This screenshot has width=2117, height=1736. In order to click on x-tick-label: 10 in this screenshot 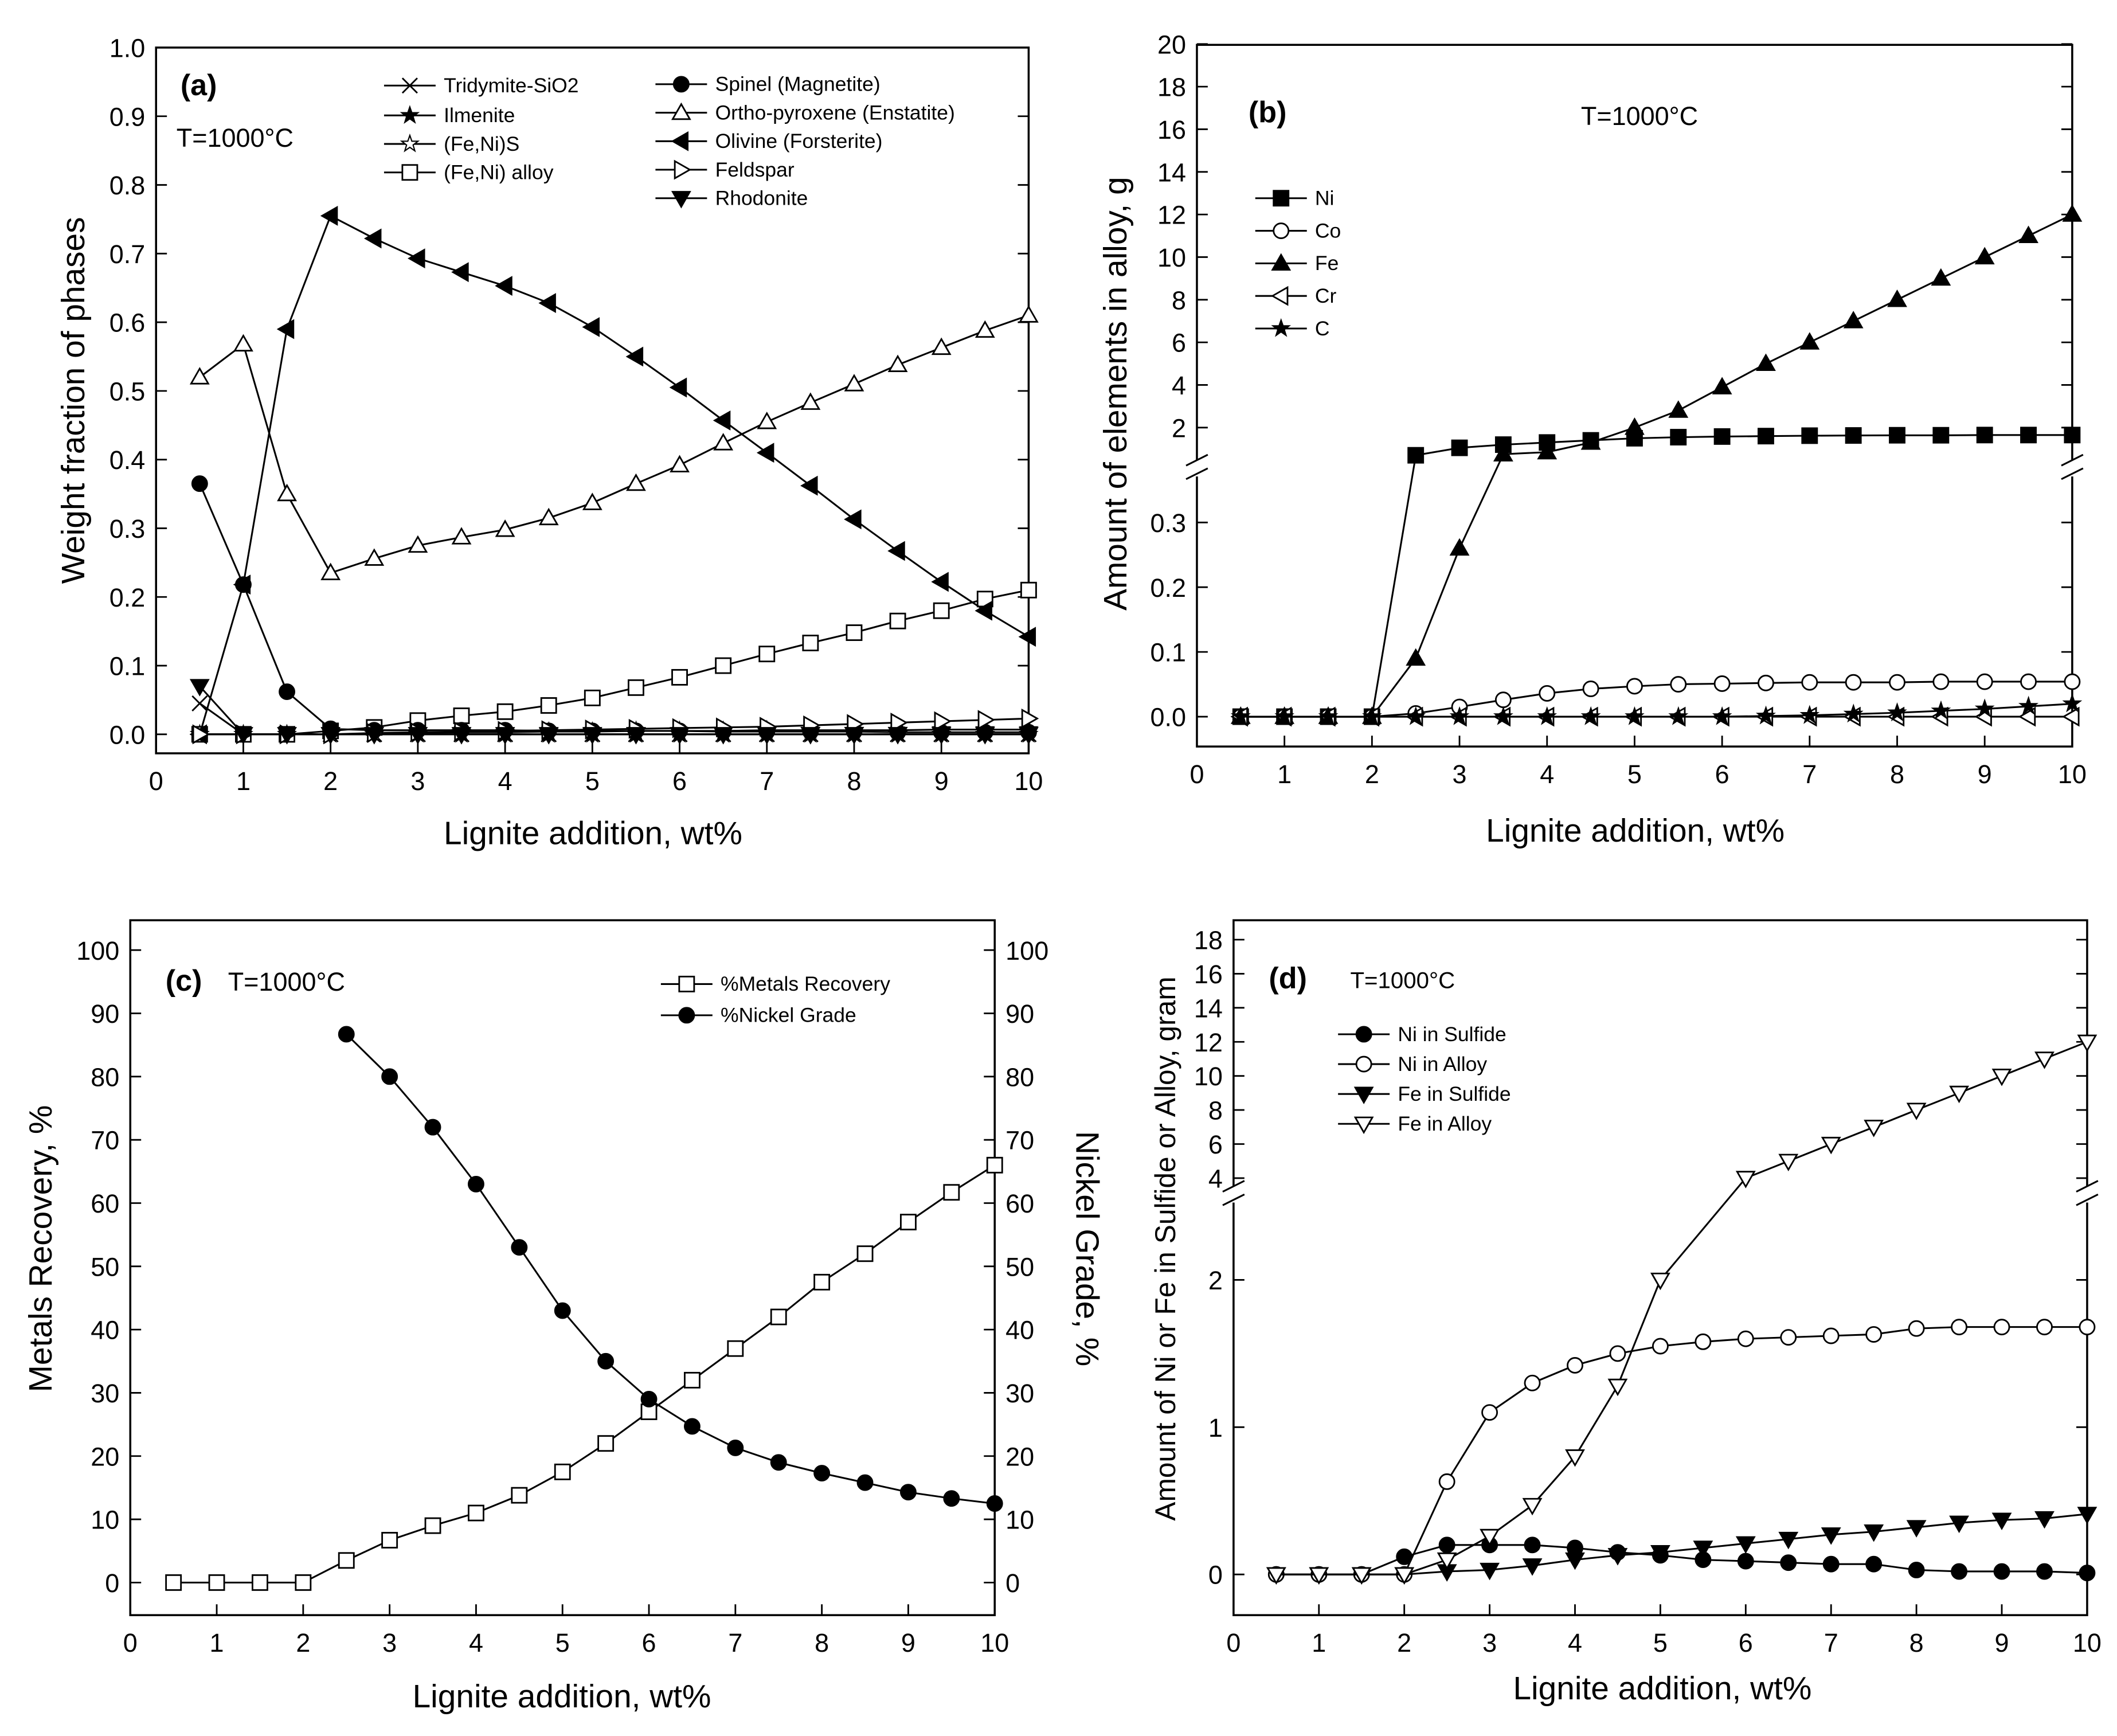, I will do `click(1028, 781)`.